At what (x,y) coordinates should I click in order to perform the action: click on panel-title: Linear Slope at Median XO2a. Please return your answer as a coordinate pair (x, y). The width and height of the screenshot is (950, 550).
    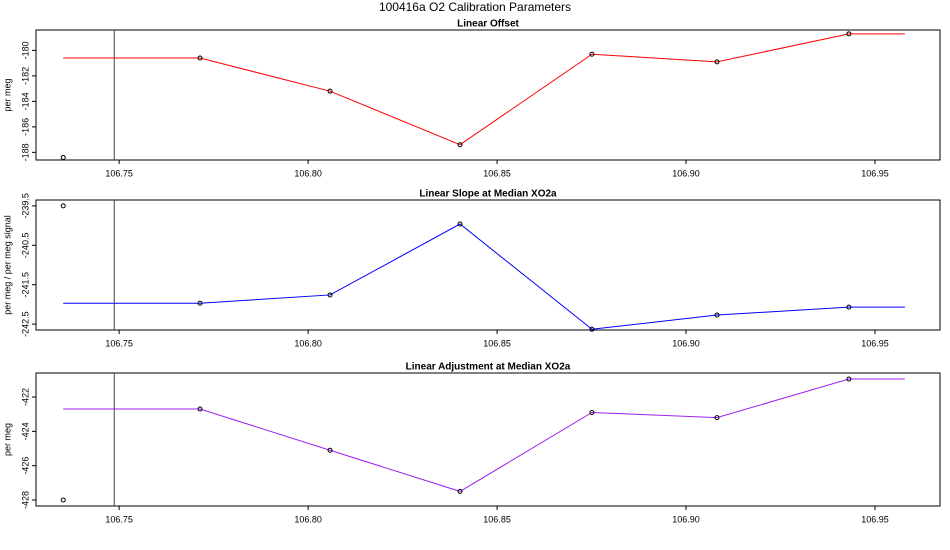
    Looking at the image, I should click on (488, 194).